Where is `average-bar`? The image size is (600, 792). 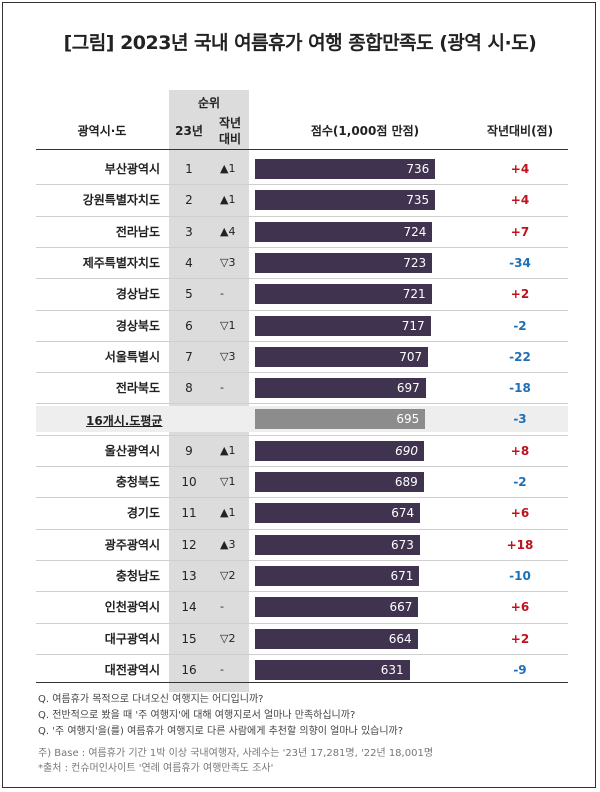 average-bar is located at coordinates (340, 419).